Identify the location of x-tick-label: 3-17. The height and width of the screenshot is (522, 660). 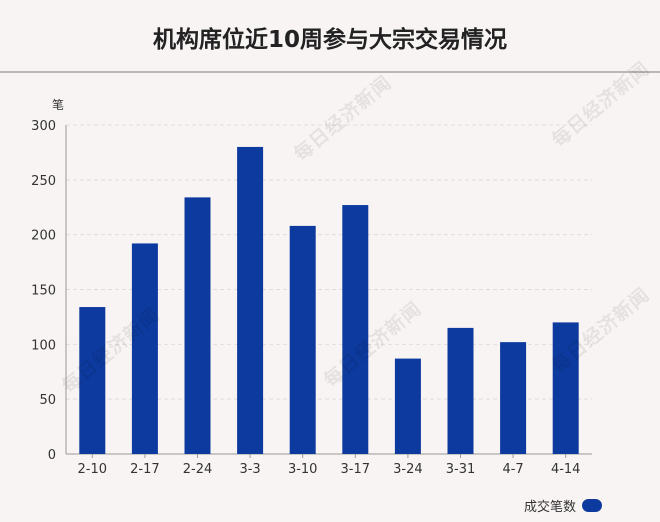
(356, 469).